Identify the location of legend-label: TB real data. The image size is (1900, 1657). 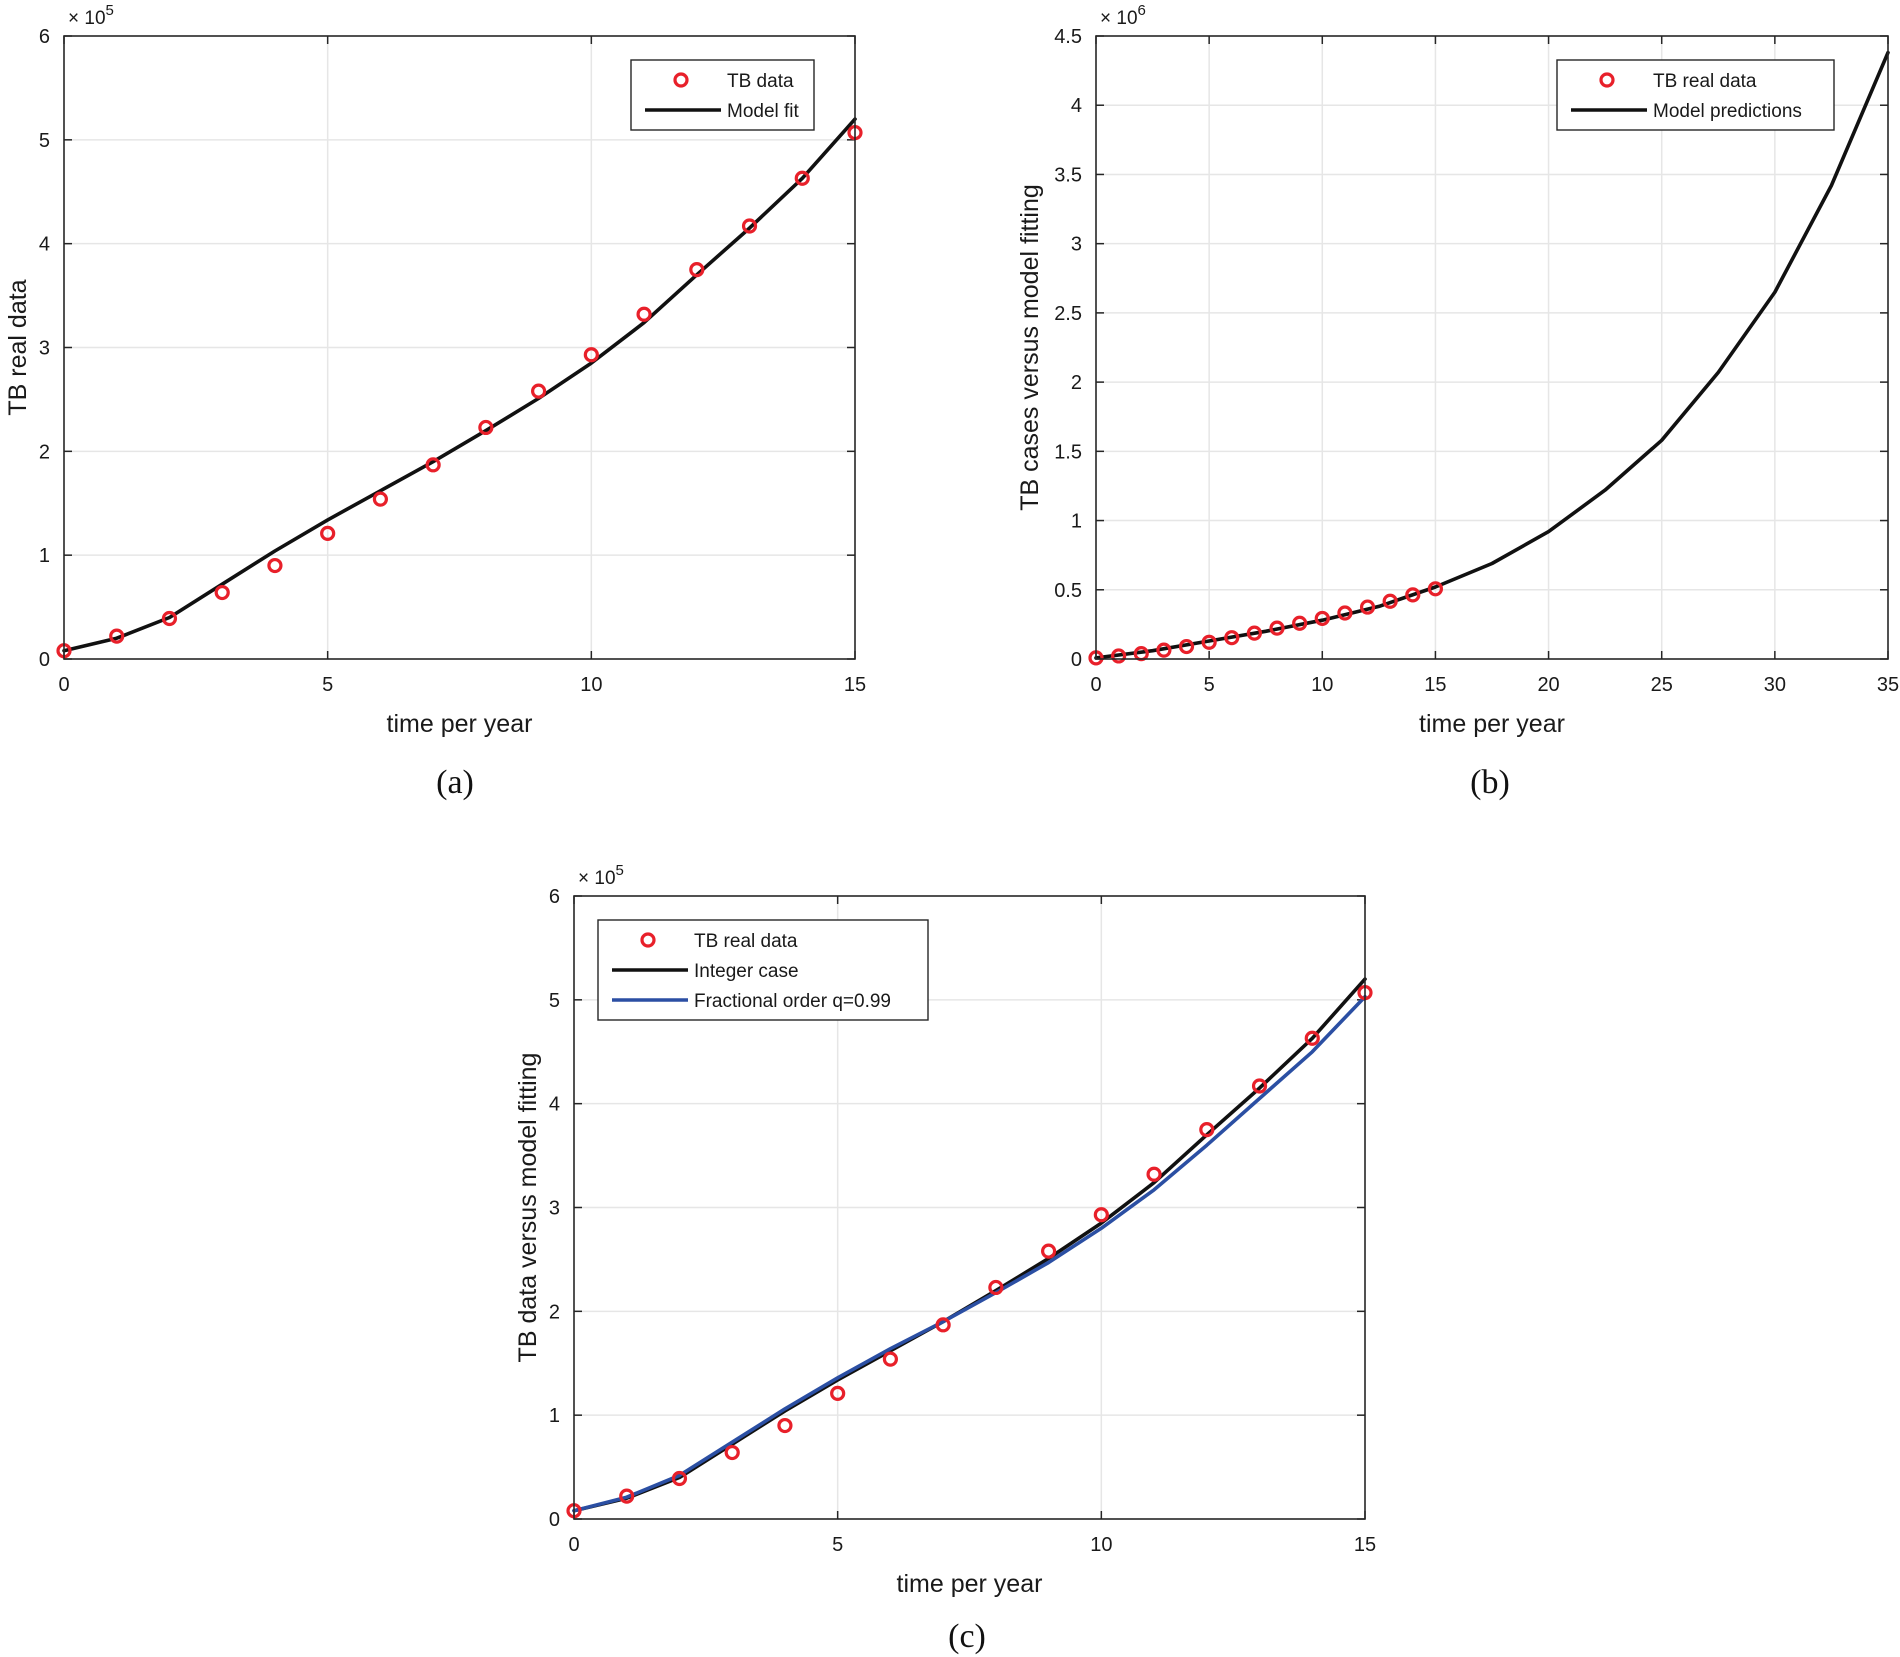
(1705, 81).